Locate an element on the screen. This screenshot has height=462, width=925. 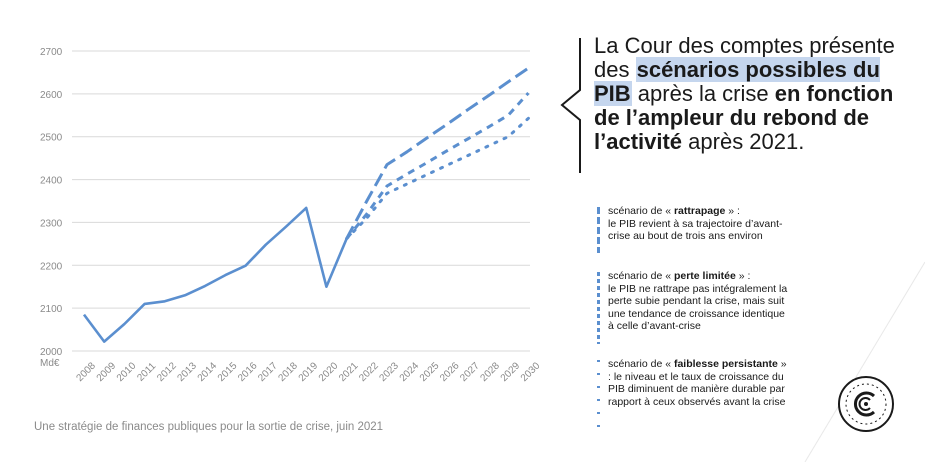
x-tick-label: 2019 is located at coordinates (309, 372).